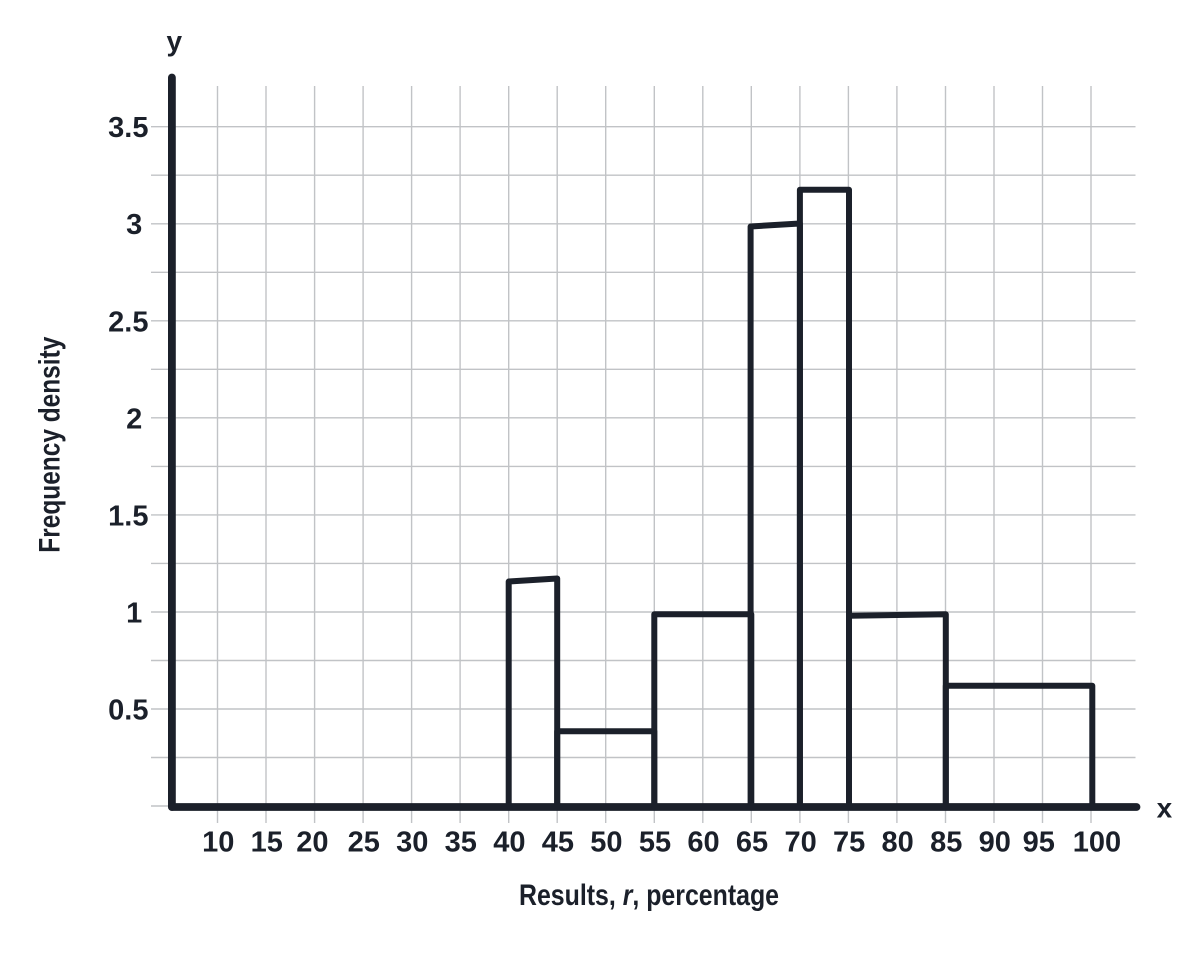 This screenshot has height=980, width=1200. I want to click on svg-text: 45, so click(558, 843).